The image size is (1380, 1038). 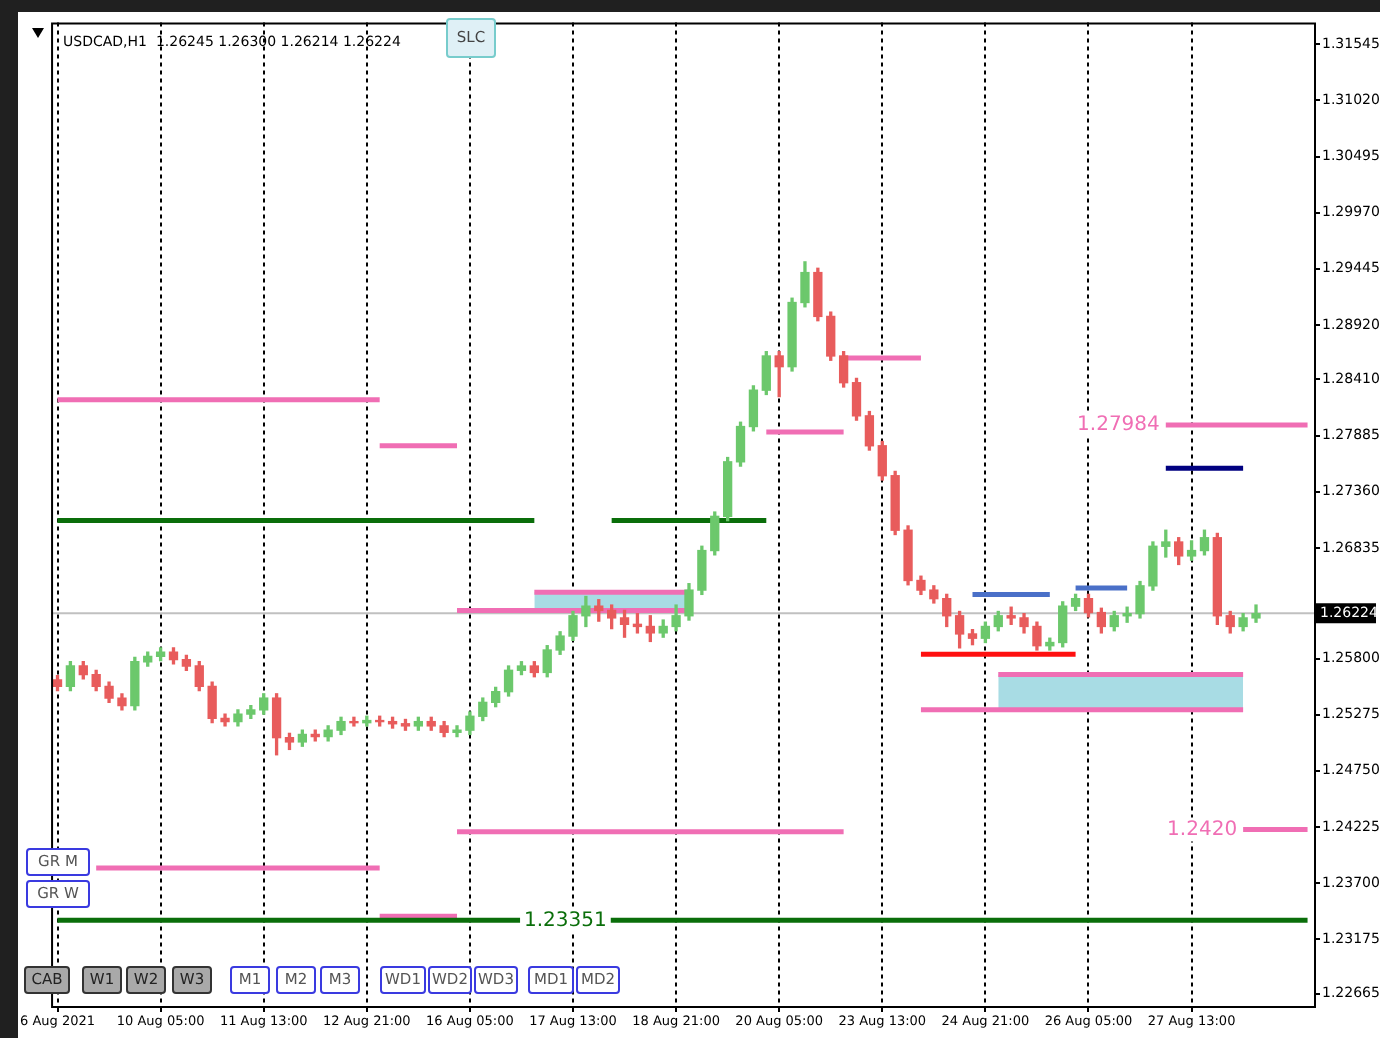 I want to click on series-label: 1.23351, so click(x=565, y=920).